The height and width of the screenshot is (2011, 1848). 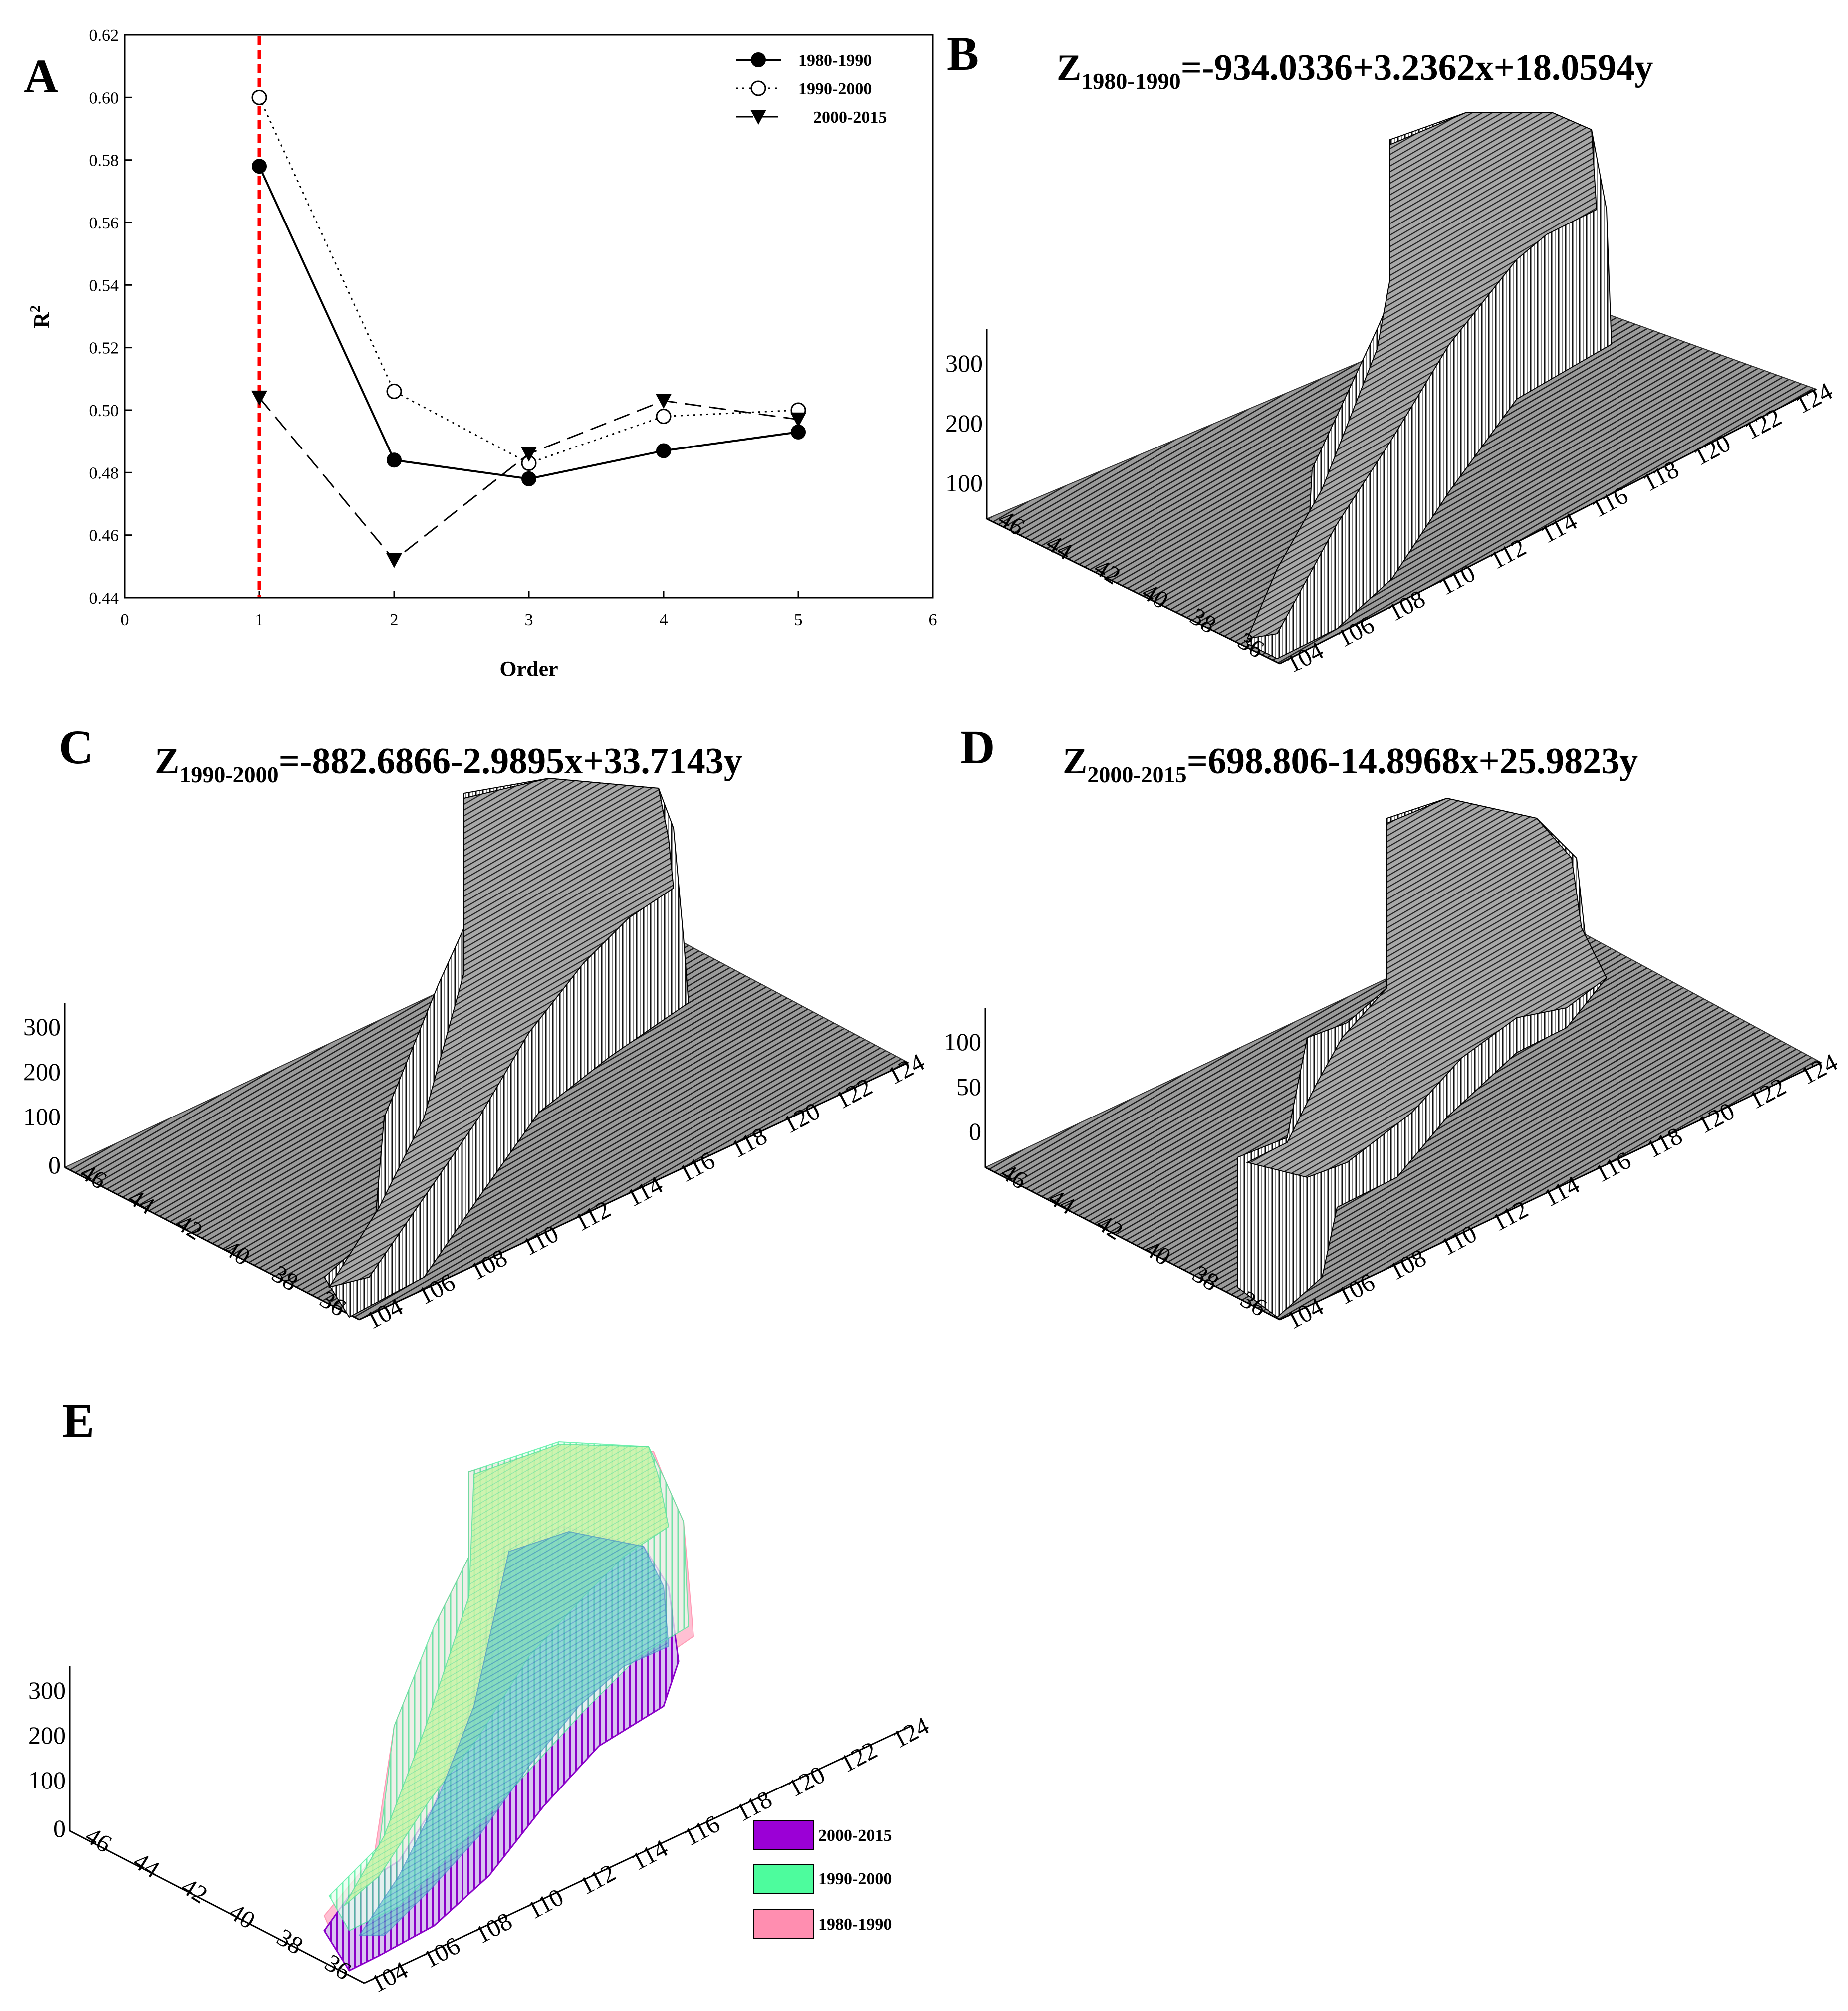 What do you see at coordinates (597, 1879) in the screenshot?
I see `axis-tick-label: 112` at bounding box center [597, 1879].